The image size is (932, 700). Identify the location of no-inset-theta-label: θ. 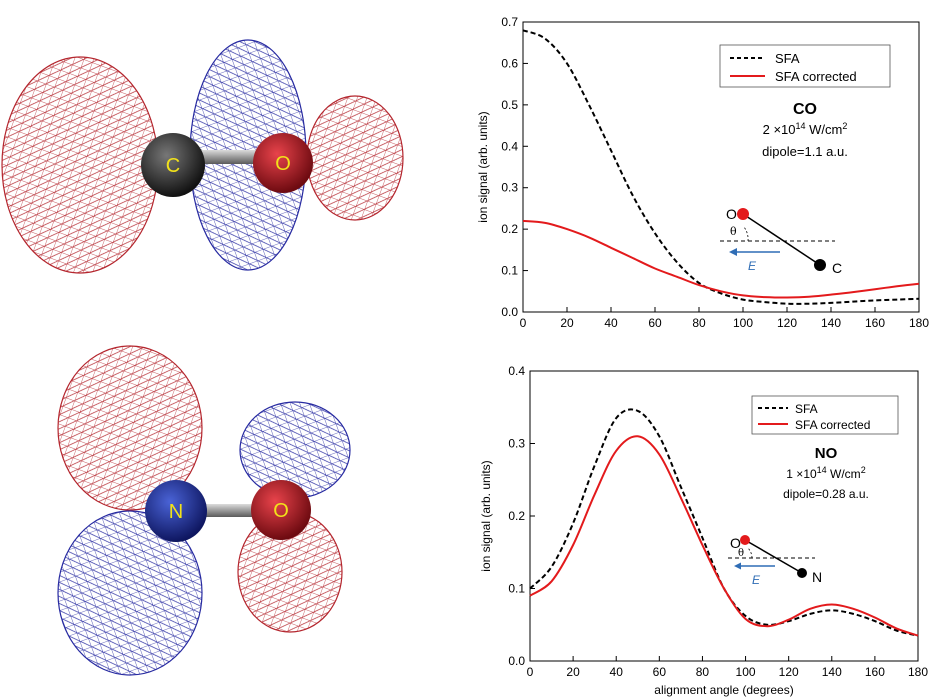
(741, 553).